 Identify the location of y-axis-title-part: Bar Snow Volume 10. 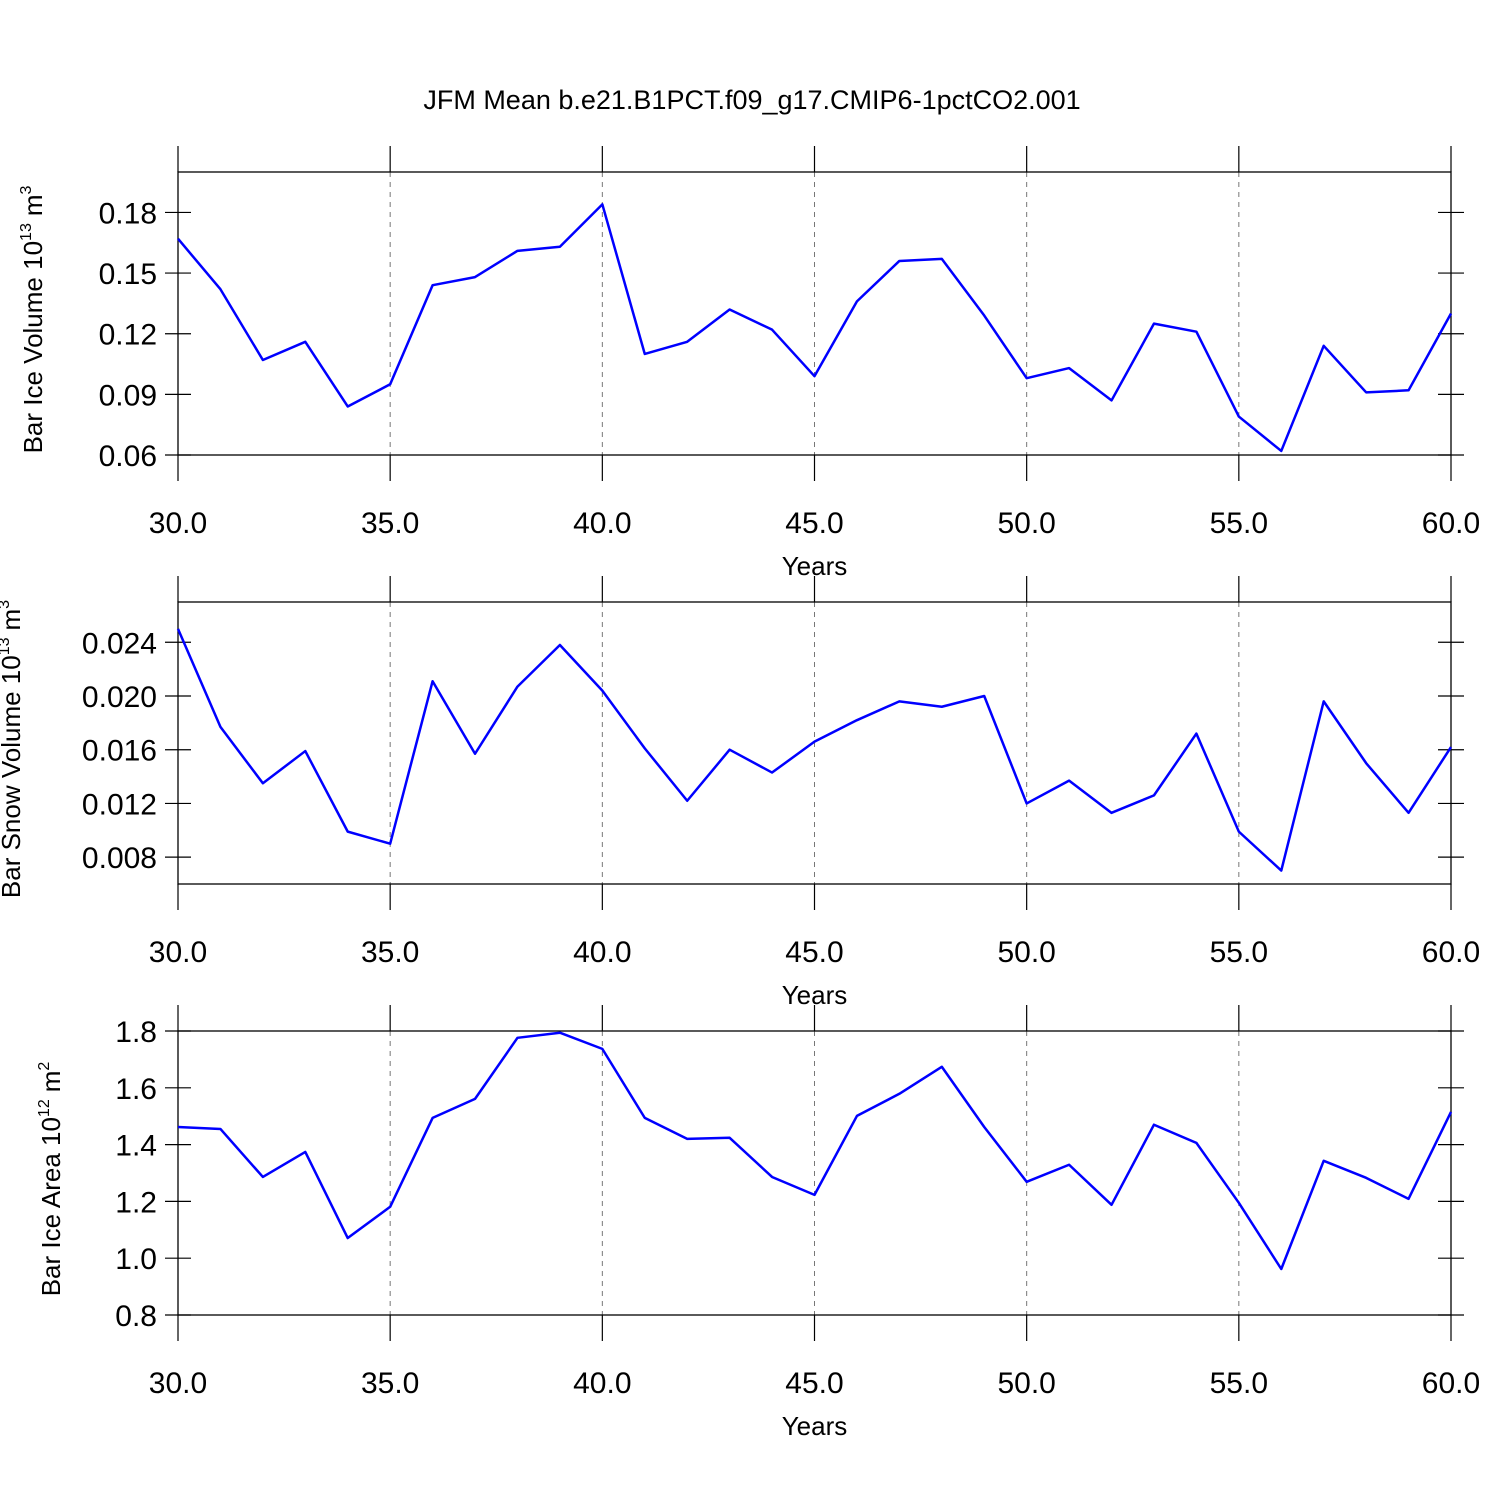
(13, 776).